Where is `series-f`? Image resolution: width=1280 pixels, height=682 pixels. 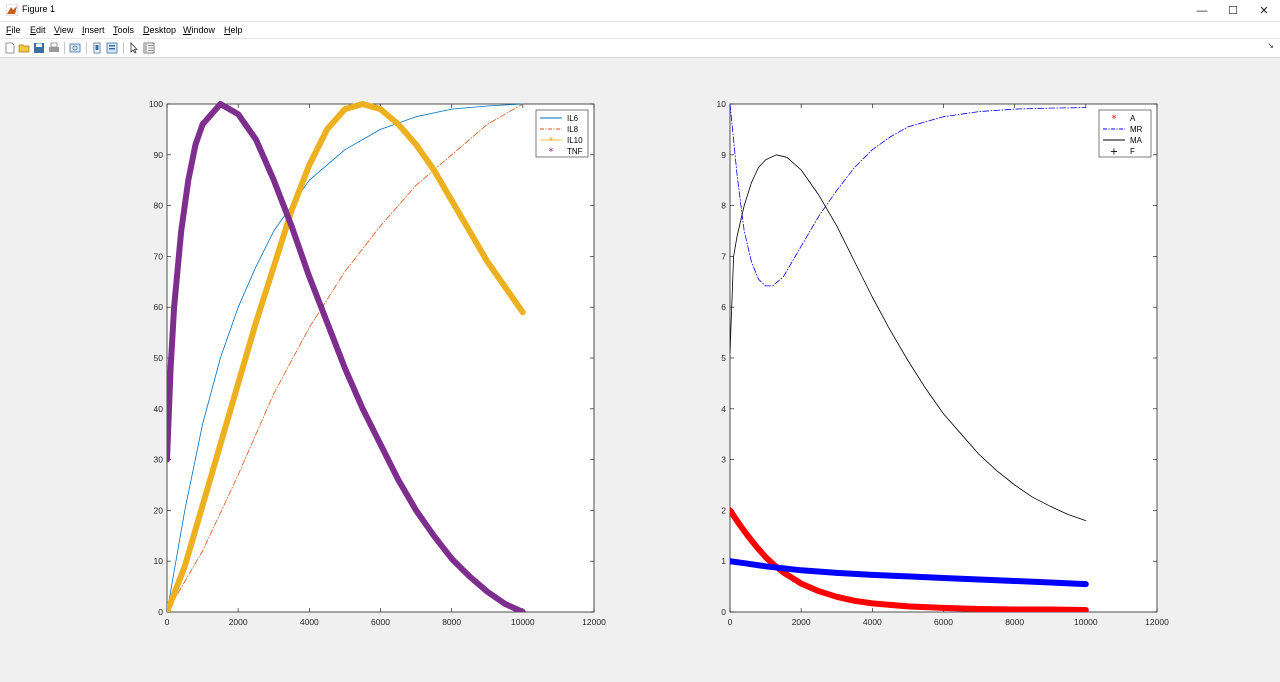 series-f is located at coordinates (909, 573).